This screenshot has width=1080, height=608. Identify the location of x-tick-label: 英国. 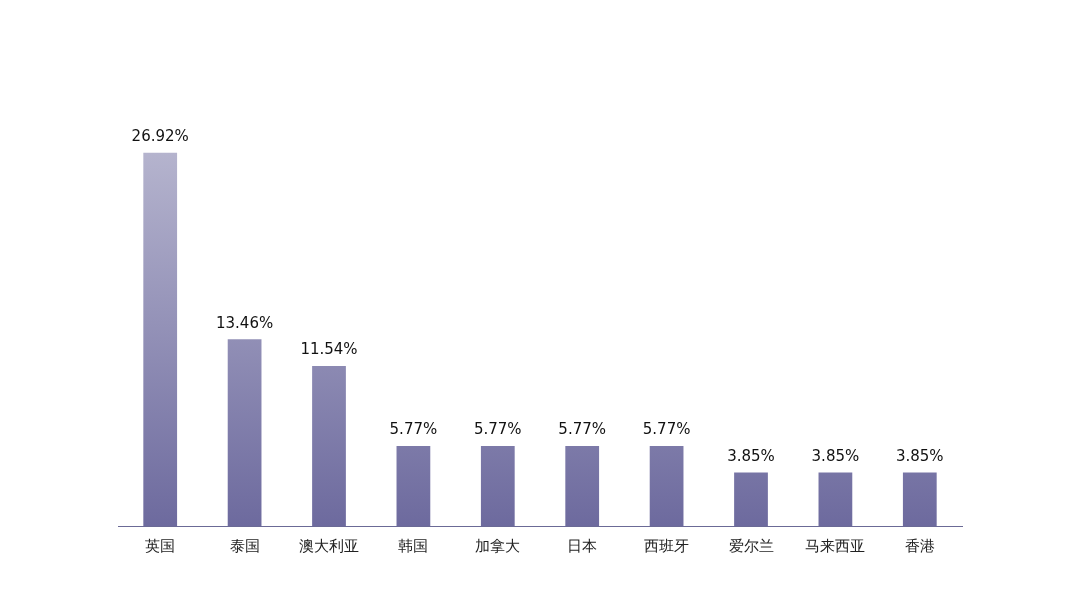
(160, 545).